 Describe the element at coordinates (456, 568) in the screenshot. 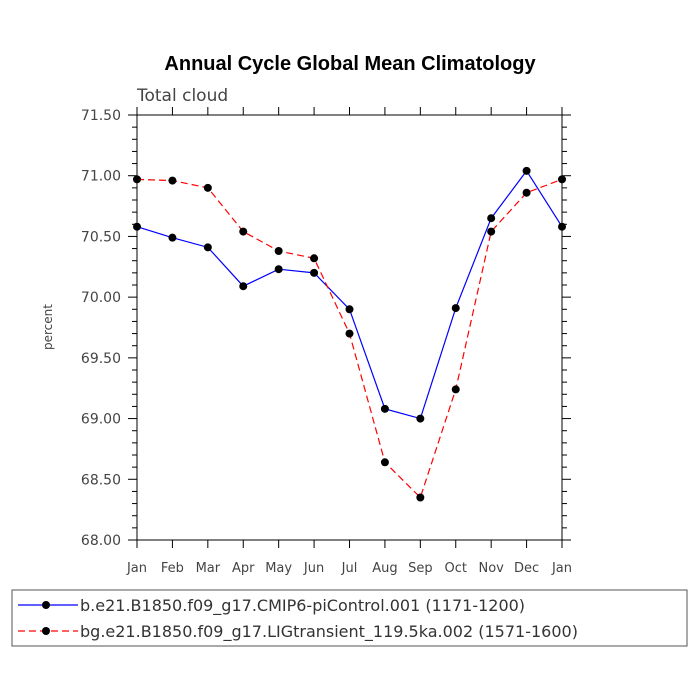

I see `x-tick-label: Oct` at that location.